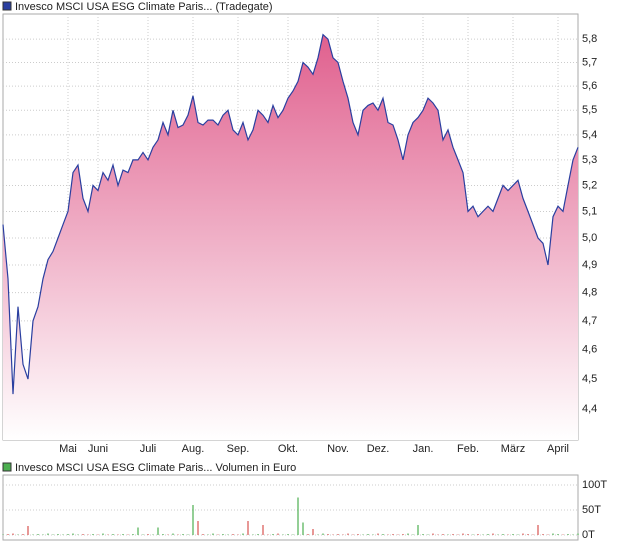 Image resolution: width=620 pixels, height=551 pixels. Describe the element at coordinates (589, 379) in the screenshot. I see `y-tick-label: 4,5` at that location.